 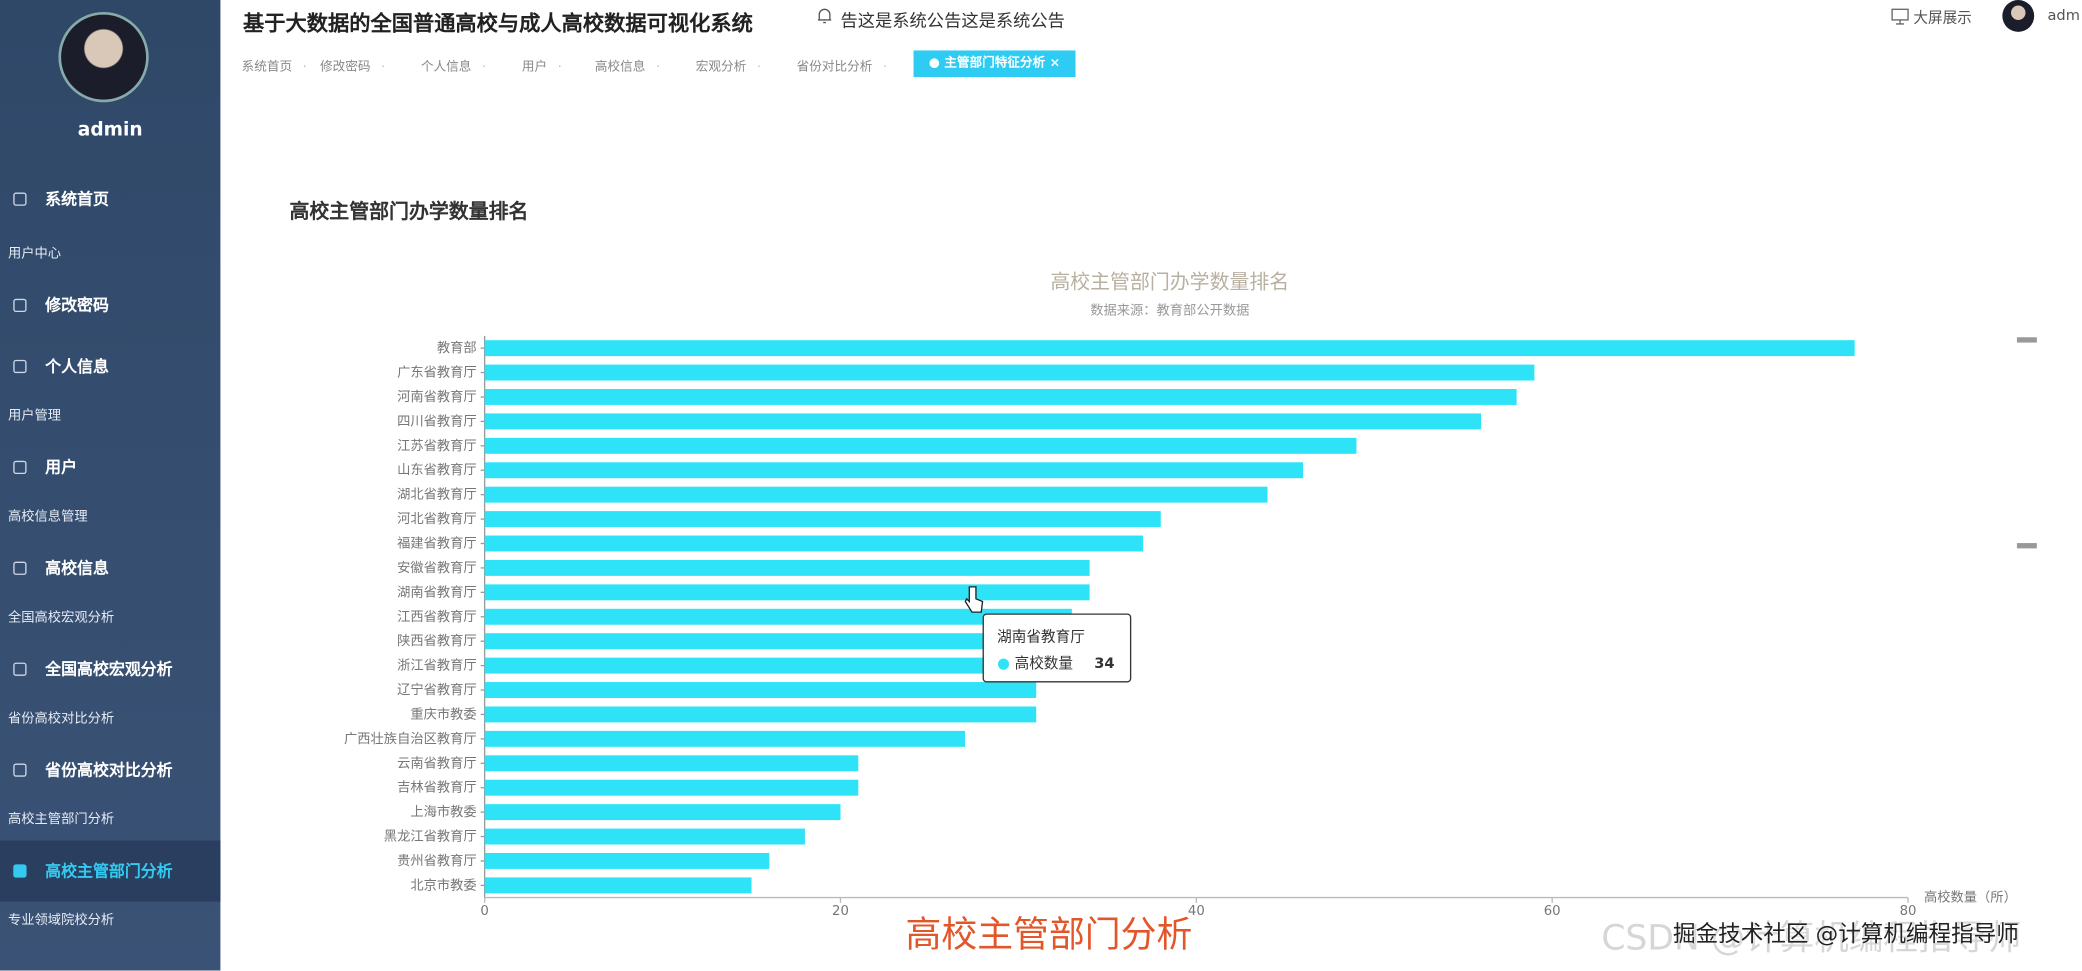 What do you see at coordinates (1900, 16) in the screenshot?
I see `screen-icon` at bounding box center [1900, 16].